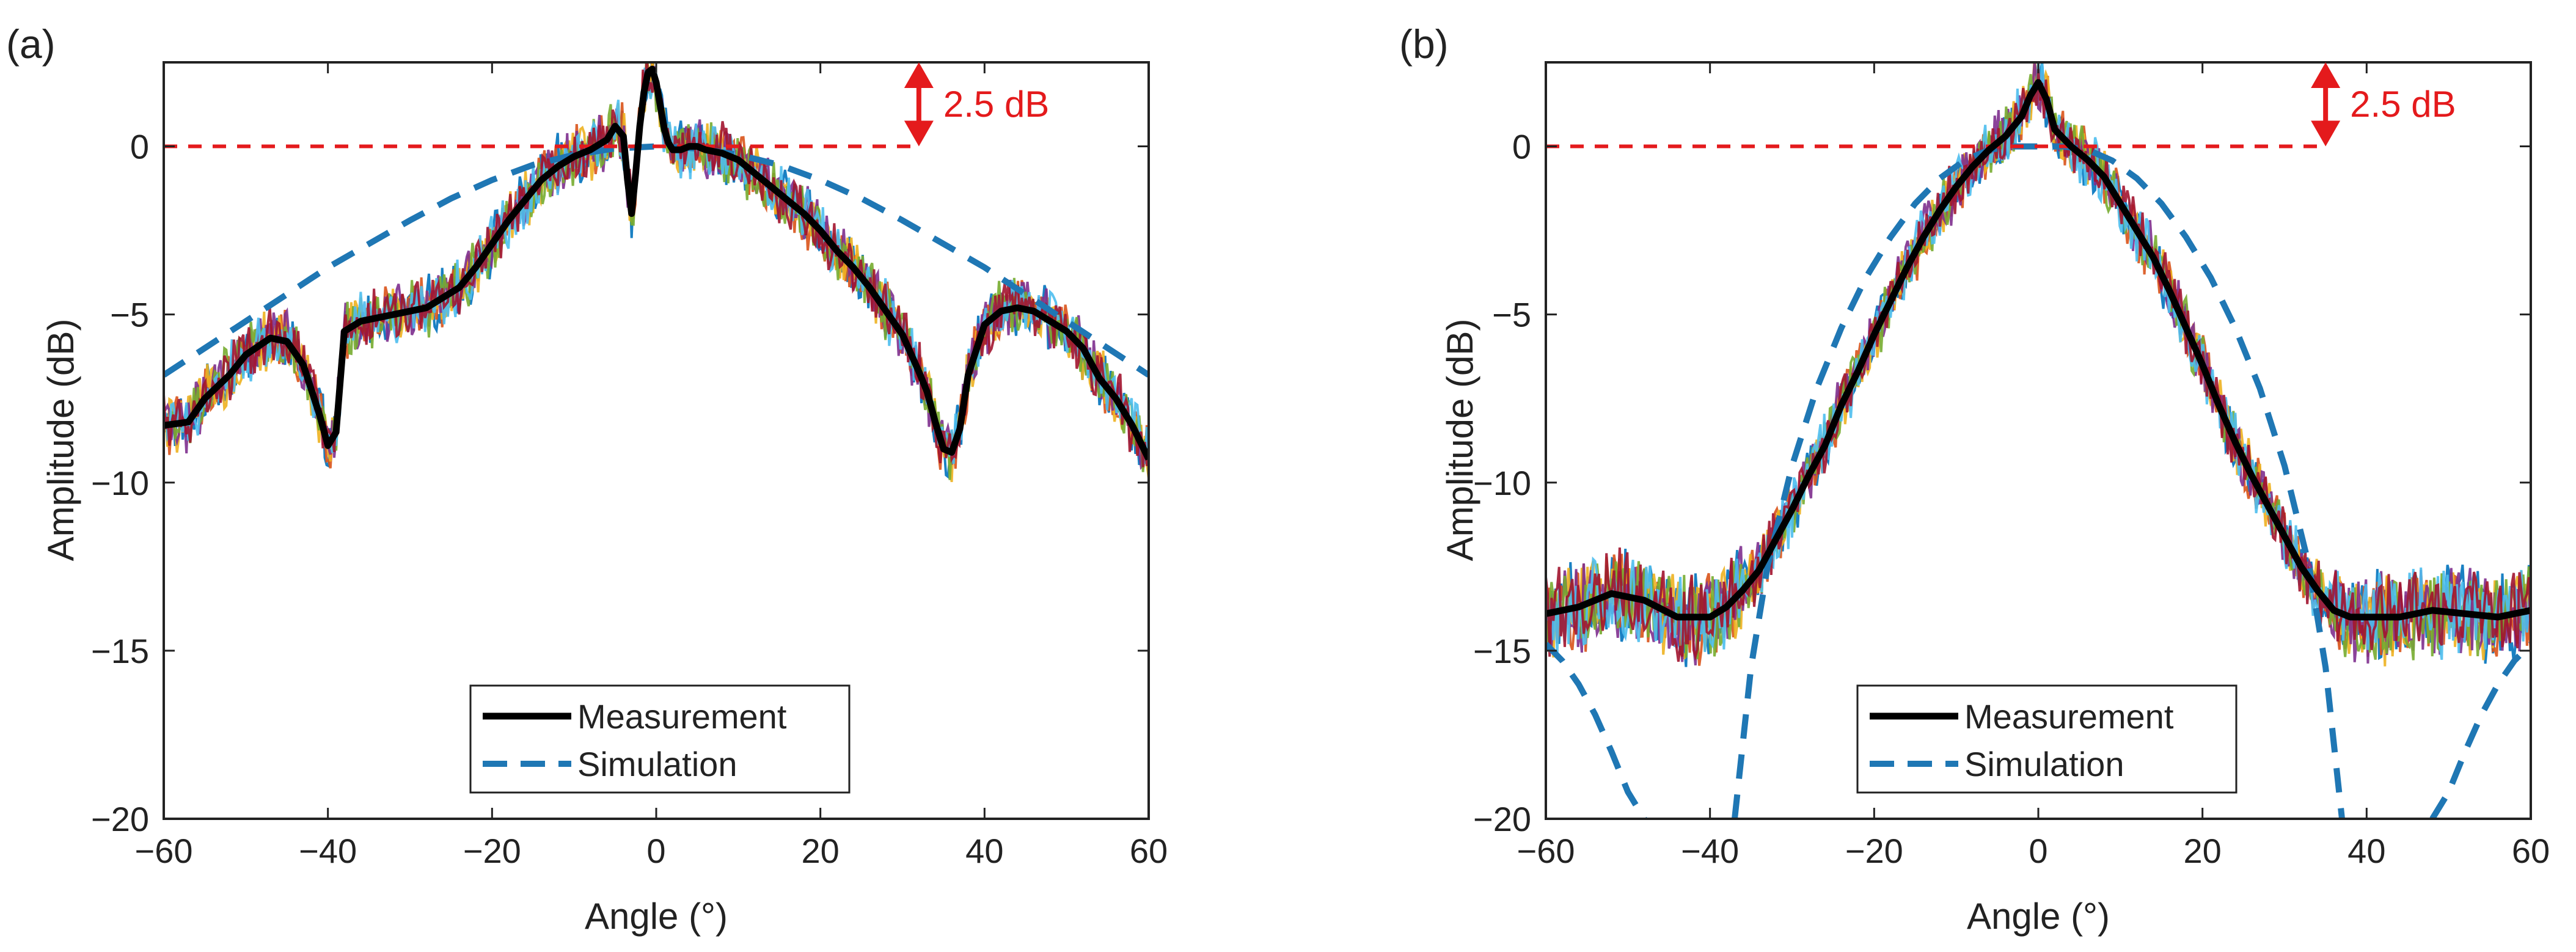 The image size is (2576, 952). Describe the element at coordinates (821, 851) in the screenshot. I see `panel-a-xtick-label: 20` at that location.